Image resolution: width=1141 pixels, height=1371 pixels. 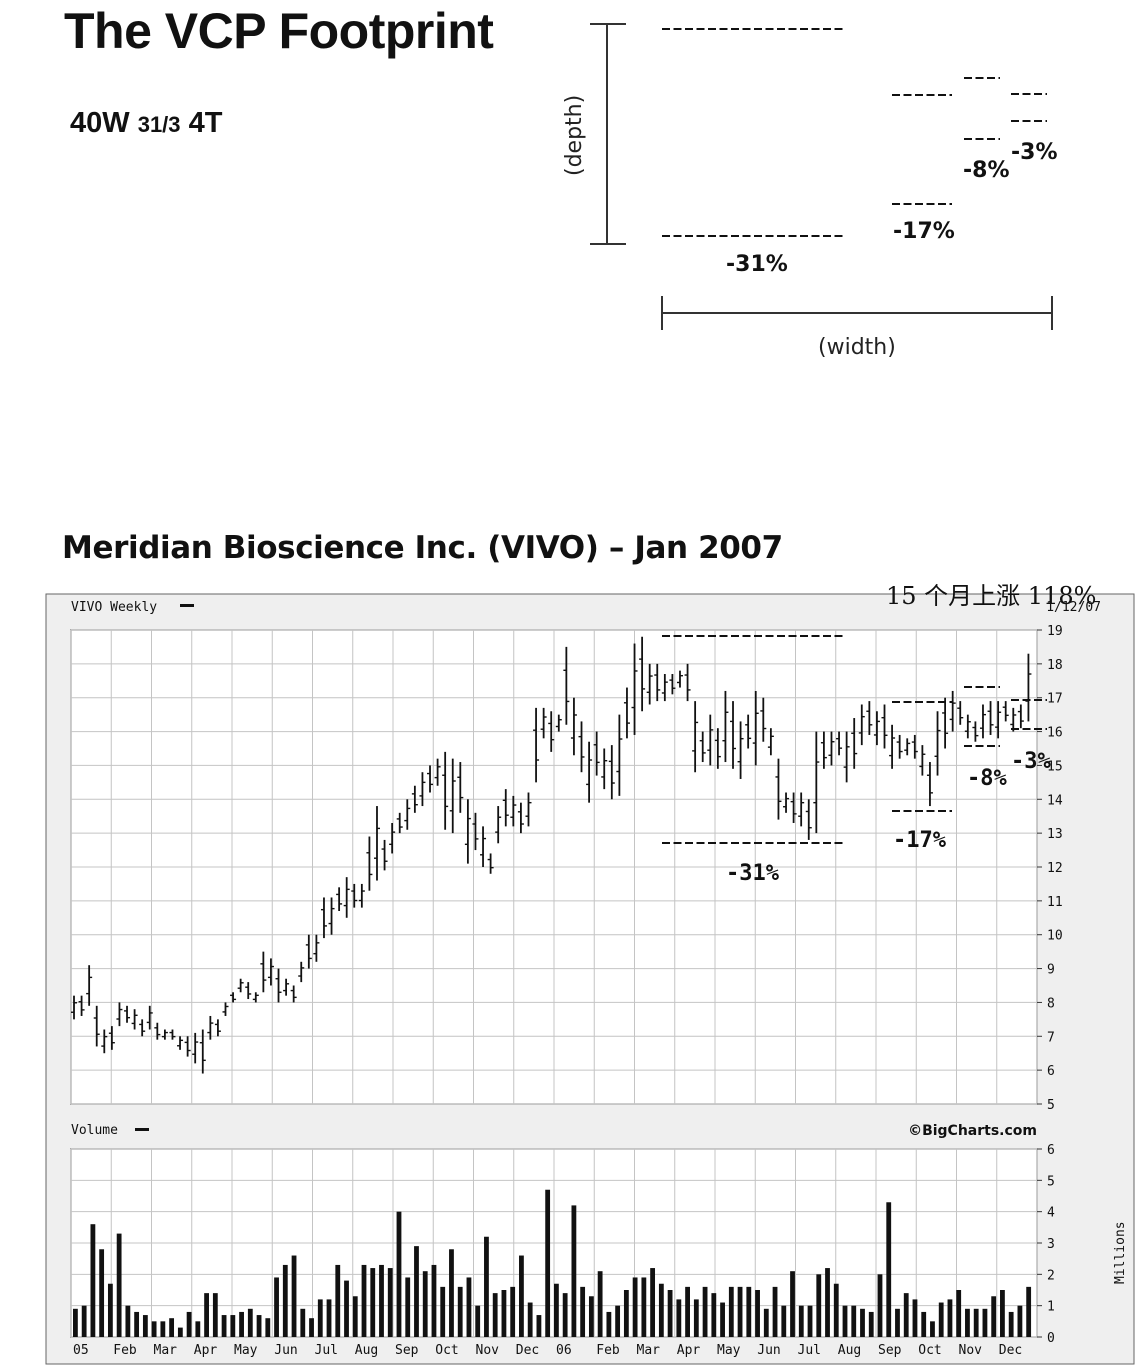 What do you see at coordinates (1055, 766) in the screenshot?
I see `price-tick-label: 15` at bounding box center [1055, 766].